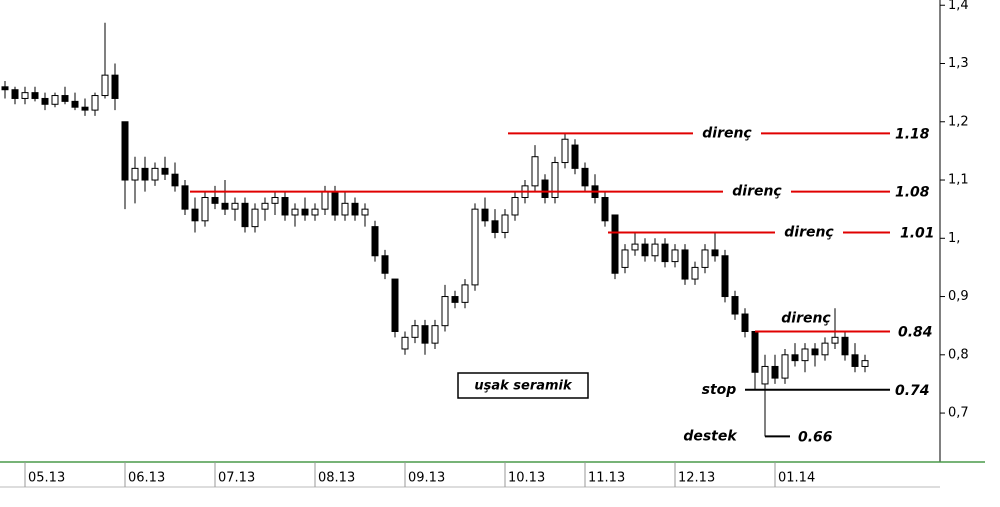 The width and height of the screenshot is (1000, 507). I want to click on x-tick-label: 09.13, so click(426, 478).